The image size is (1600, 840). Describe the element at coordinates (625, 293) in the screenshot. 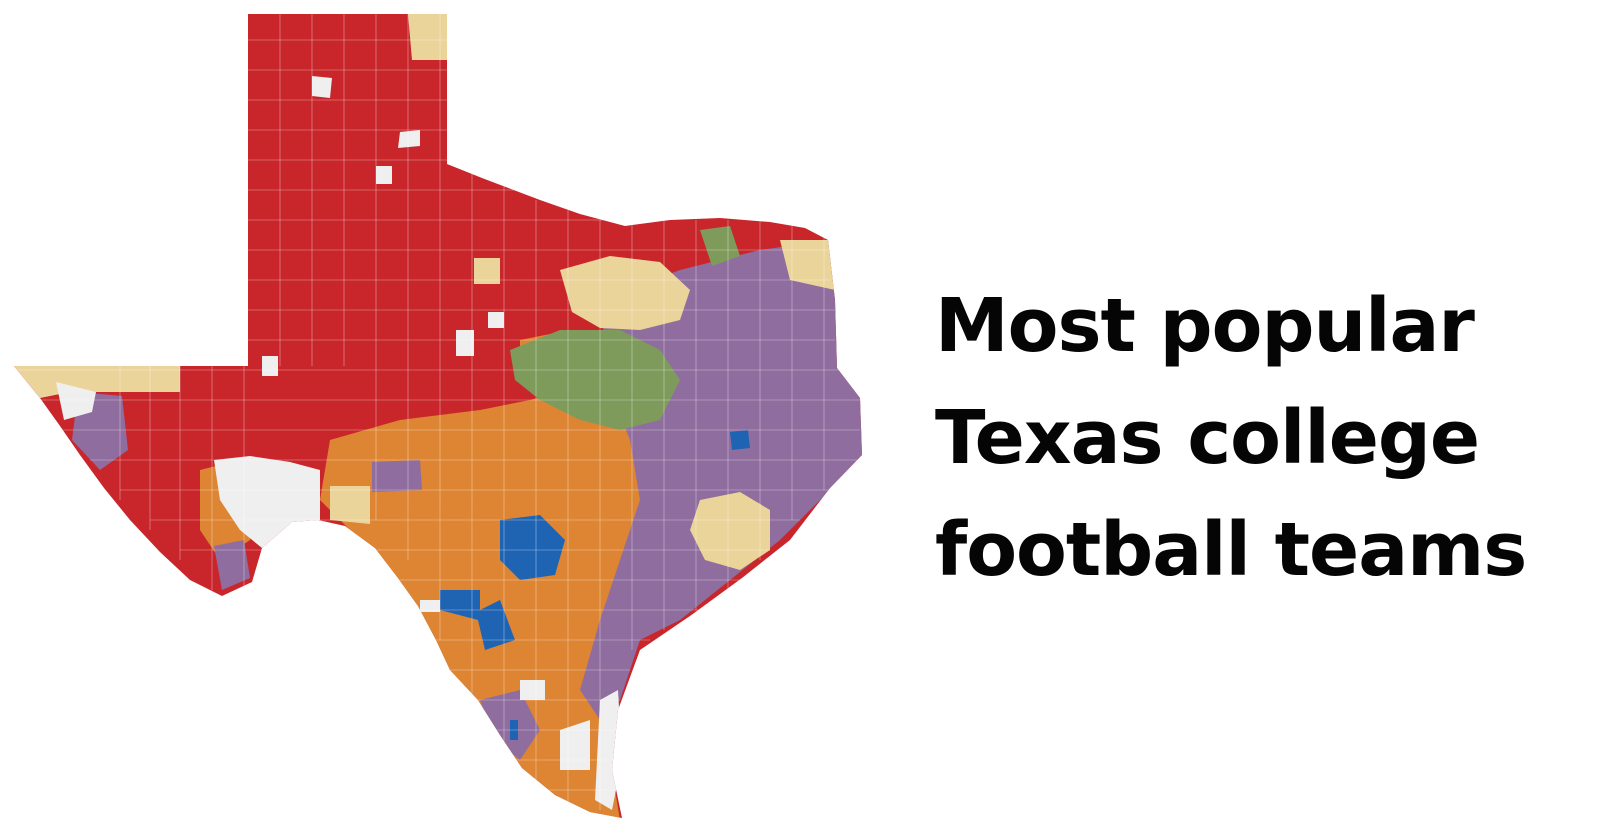

I see `tan-region-dfw` at that location.